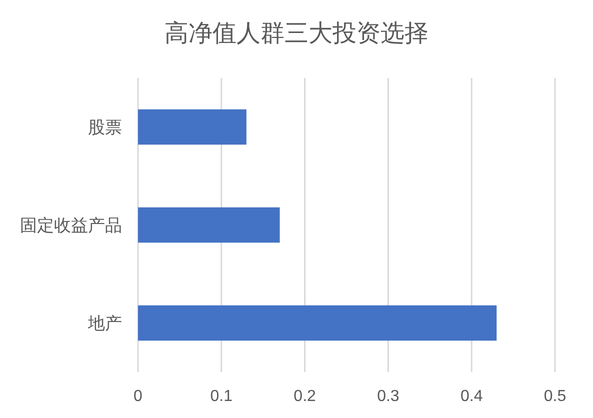  Describe the element at coordinates (296, 33) in the screenshot. I see `title: 高净值人群三大投资选择` at that location.